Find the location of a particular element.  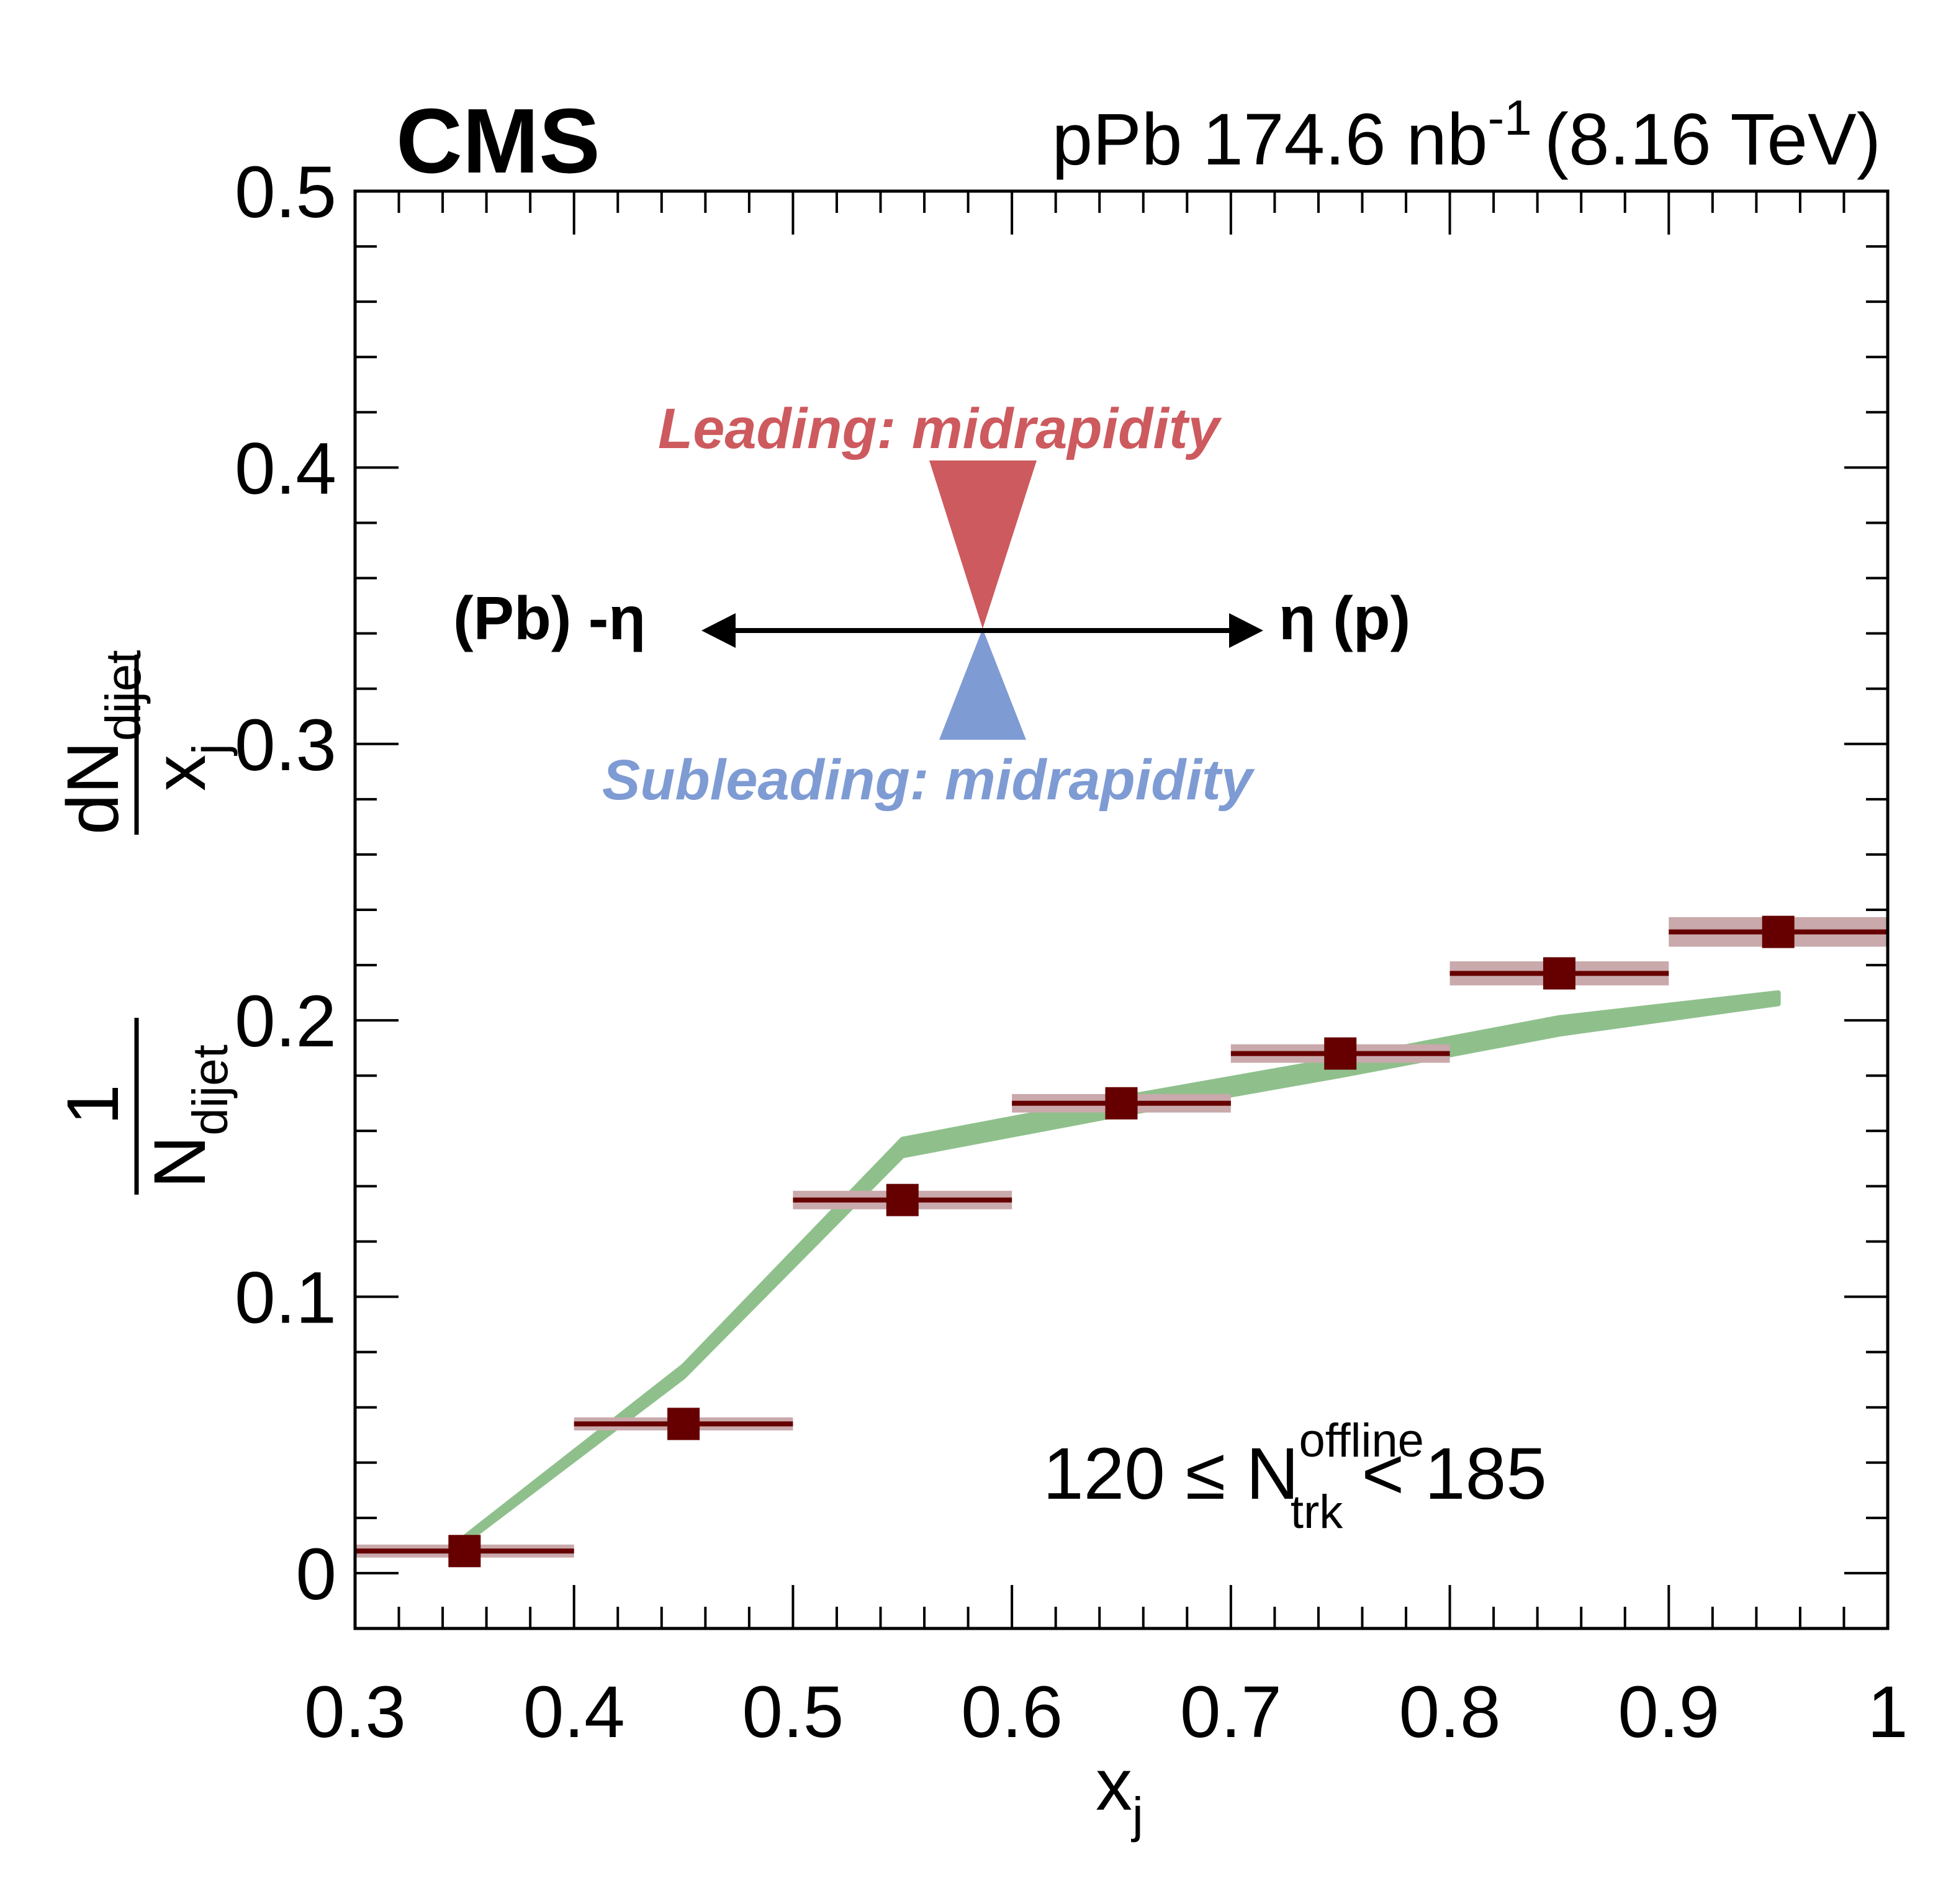

multiplicity-range-label: 120 ≤ Noffline trk < 185 is located at coordinates (1295, 1476).